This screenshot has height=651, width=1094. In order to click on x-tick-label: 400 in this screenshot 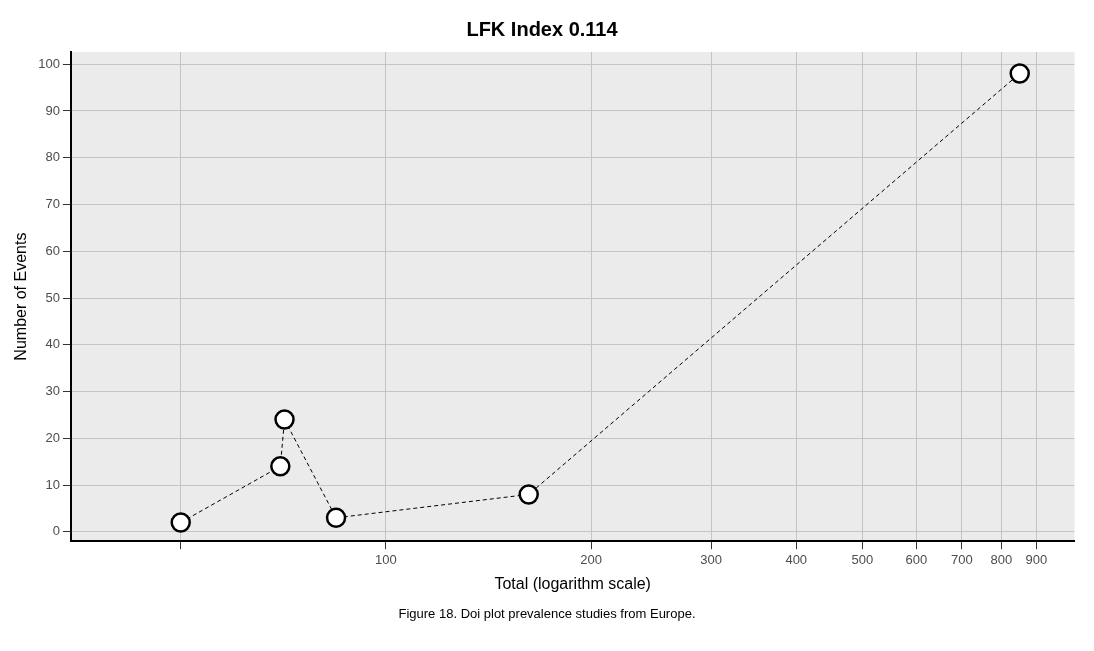, I will do `click(796, 559)`.